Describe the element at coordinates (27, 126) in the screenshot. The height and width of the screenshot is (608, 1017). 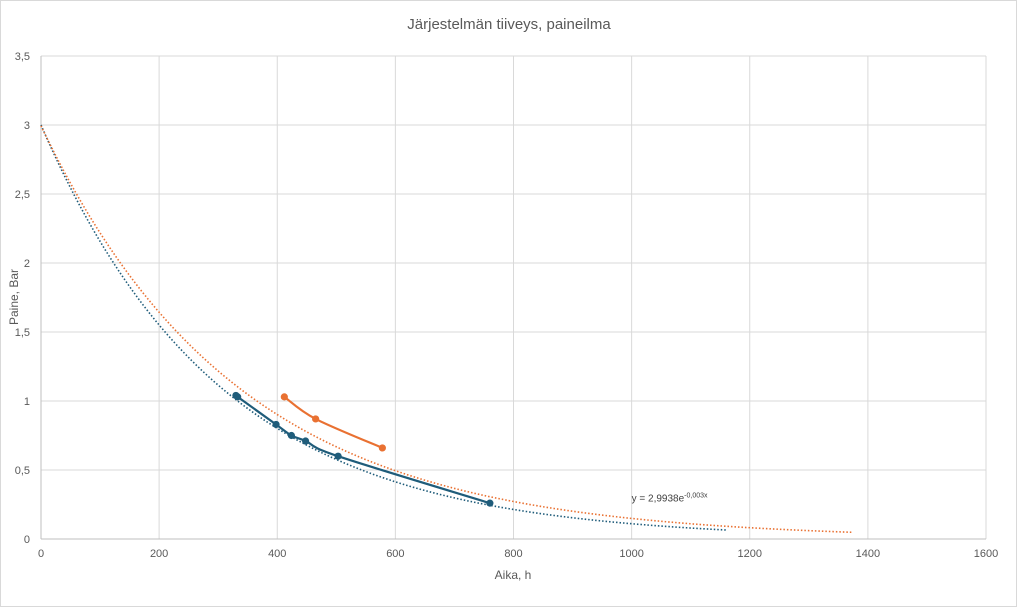
I see `y-tick-label: 3` at that location.